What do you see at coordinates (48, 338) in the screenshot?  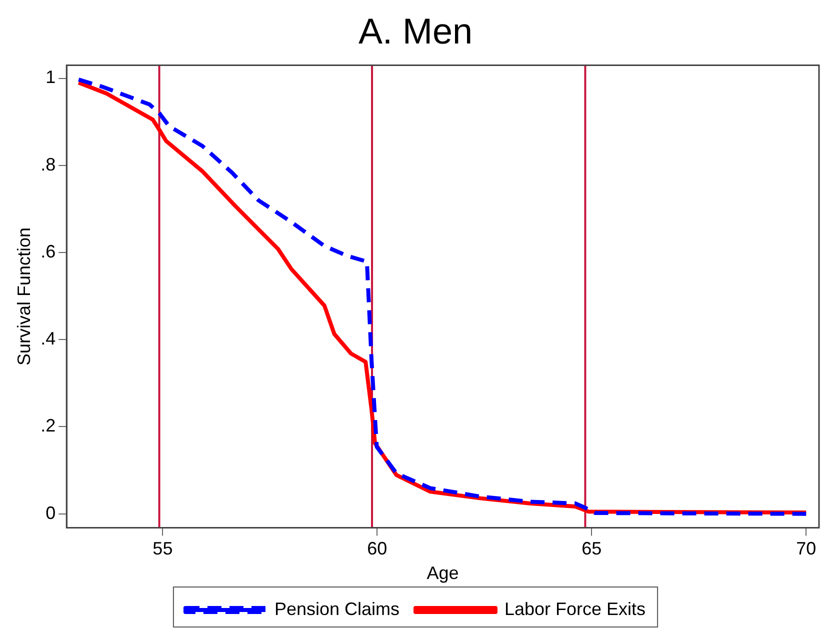 I see `y-tick-label: .4` at bounding box center [48, 338].